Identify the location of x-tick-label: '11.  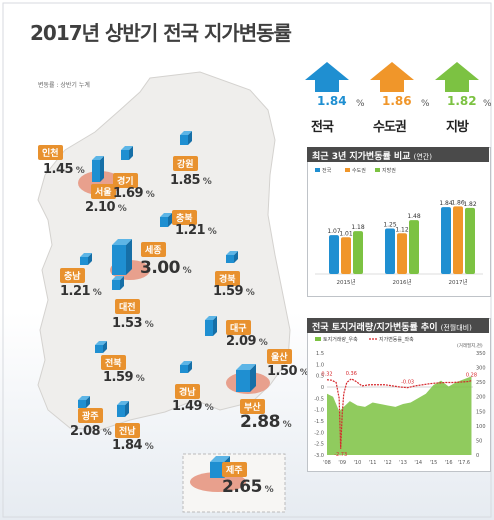
(373, 463).